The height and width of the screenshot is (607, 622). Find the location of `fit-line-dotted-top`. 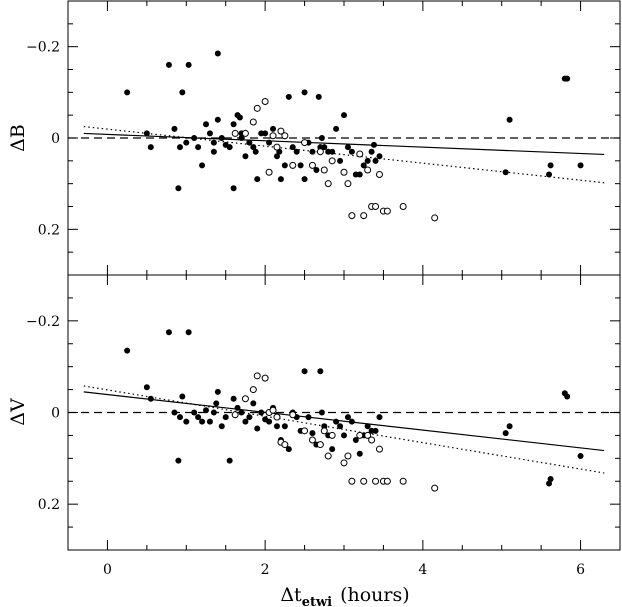

fit-line-dotted-top is located at coordinates (344, 154).